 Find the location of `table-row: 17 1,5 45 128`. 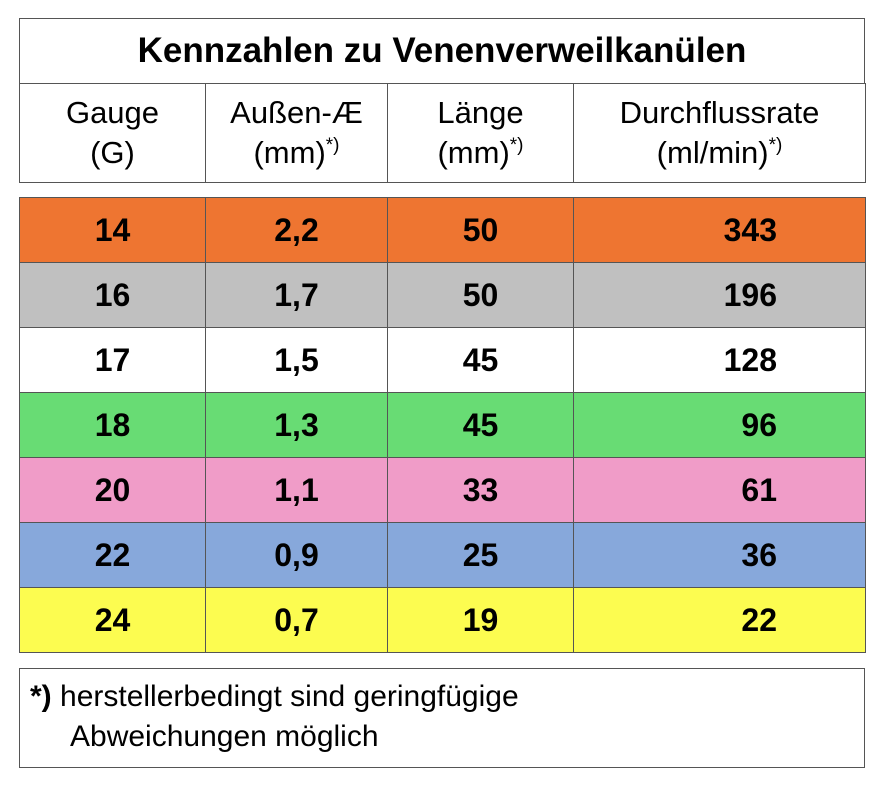

table-row: 17 1,5 45 128 is located at coordinates (442, 360).